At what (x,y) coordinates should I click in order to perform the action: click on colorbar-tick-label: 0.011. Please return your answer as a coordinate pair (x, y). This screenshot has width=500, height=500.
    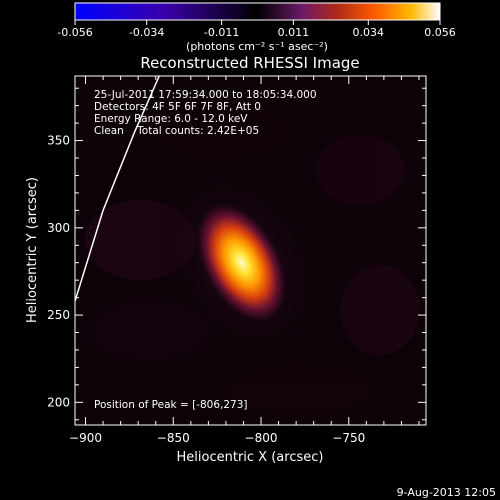
    Looking at the image, I should click on (294, 32).